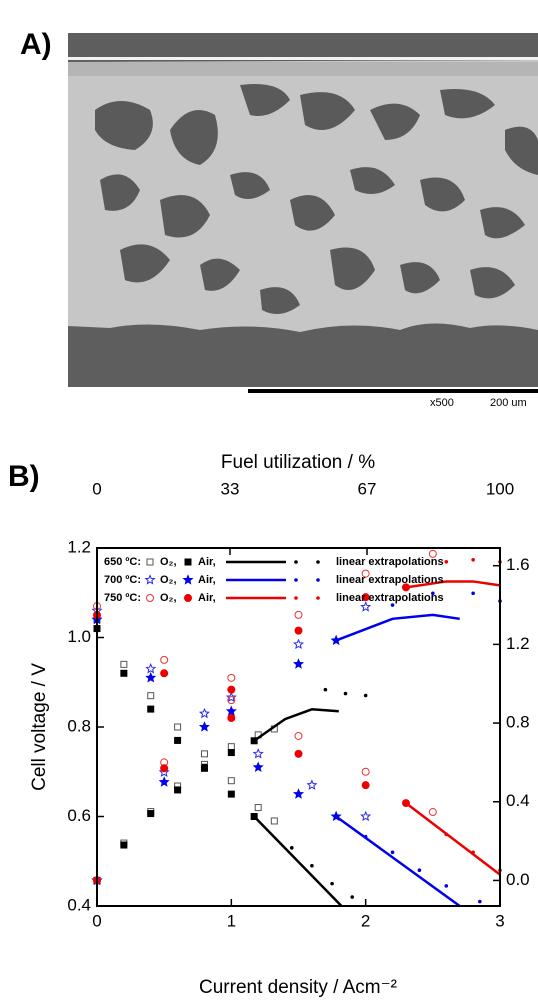 This screenshot has width=538, height=1003. What do you see at coordinates (499, 920) in the screenshot?
I see `x-tick-label: 3` at bounding box center [499, 920].